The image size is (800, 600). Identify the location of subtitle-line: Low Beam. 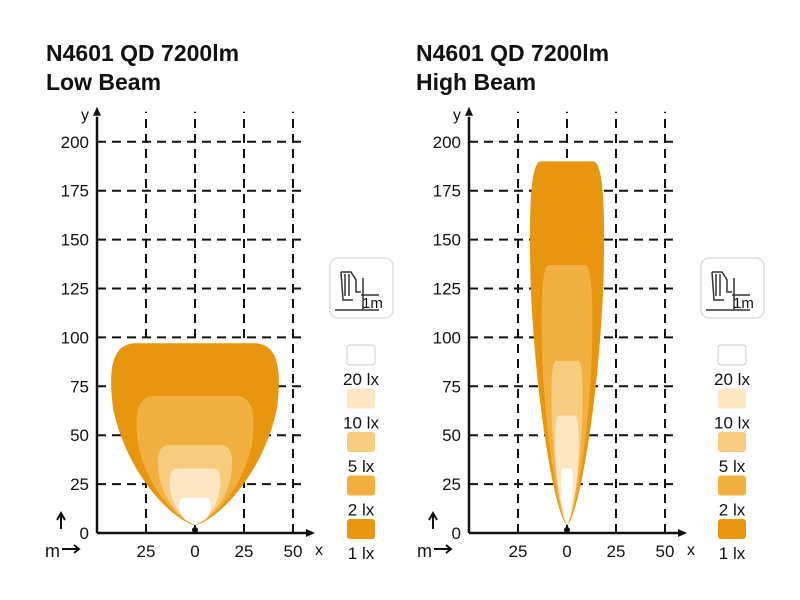
(104, 82).